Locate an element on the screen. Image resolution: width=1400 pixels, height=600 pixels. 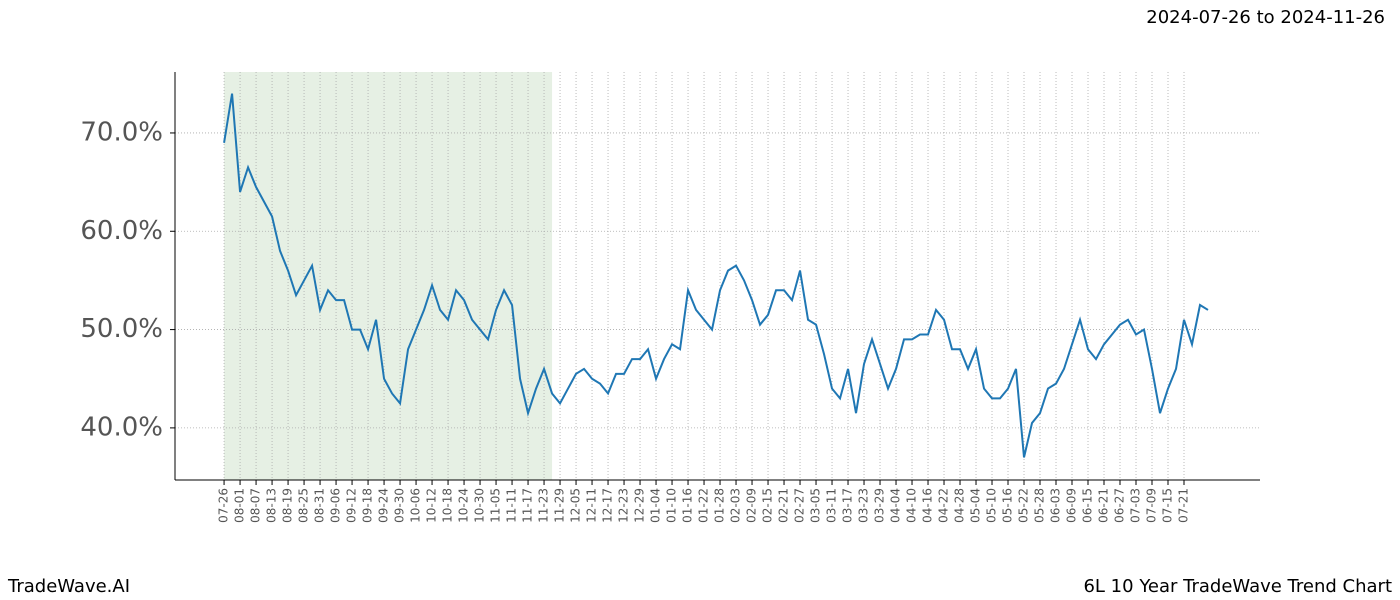
x-tick-label: 01-10 is located at coordinates (672, 505).